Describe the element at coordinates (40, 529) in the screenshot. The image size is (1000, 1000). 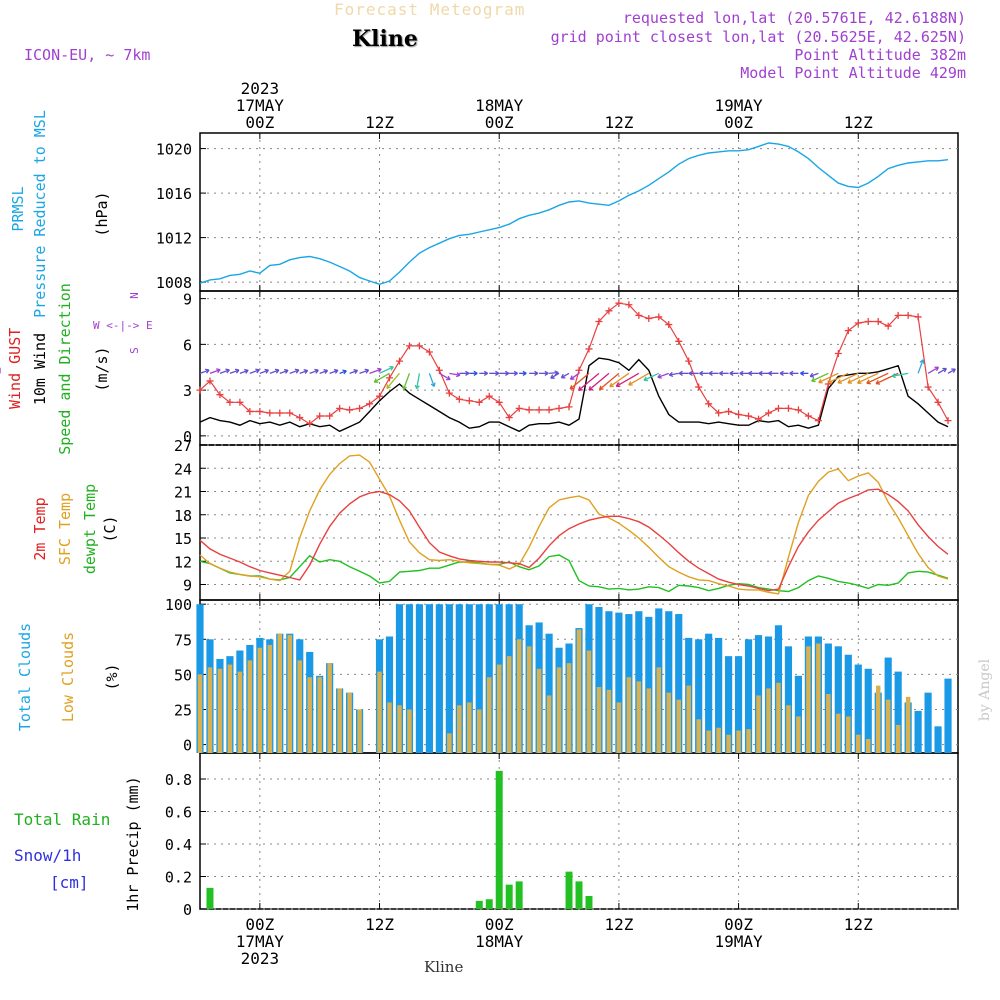
I see `p3-label-2m: 2m Temp` at that location.